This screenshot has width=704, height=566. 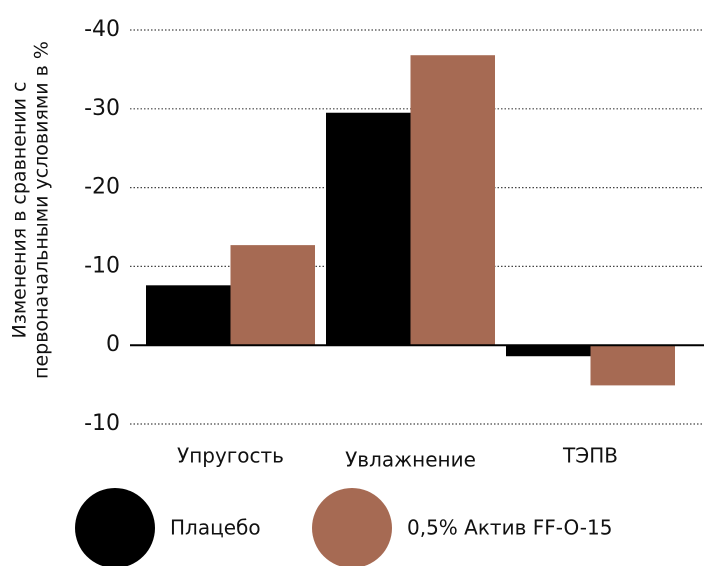 I want to click on legend-label: Плацебо, so click(x=215, y=528).